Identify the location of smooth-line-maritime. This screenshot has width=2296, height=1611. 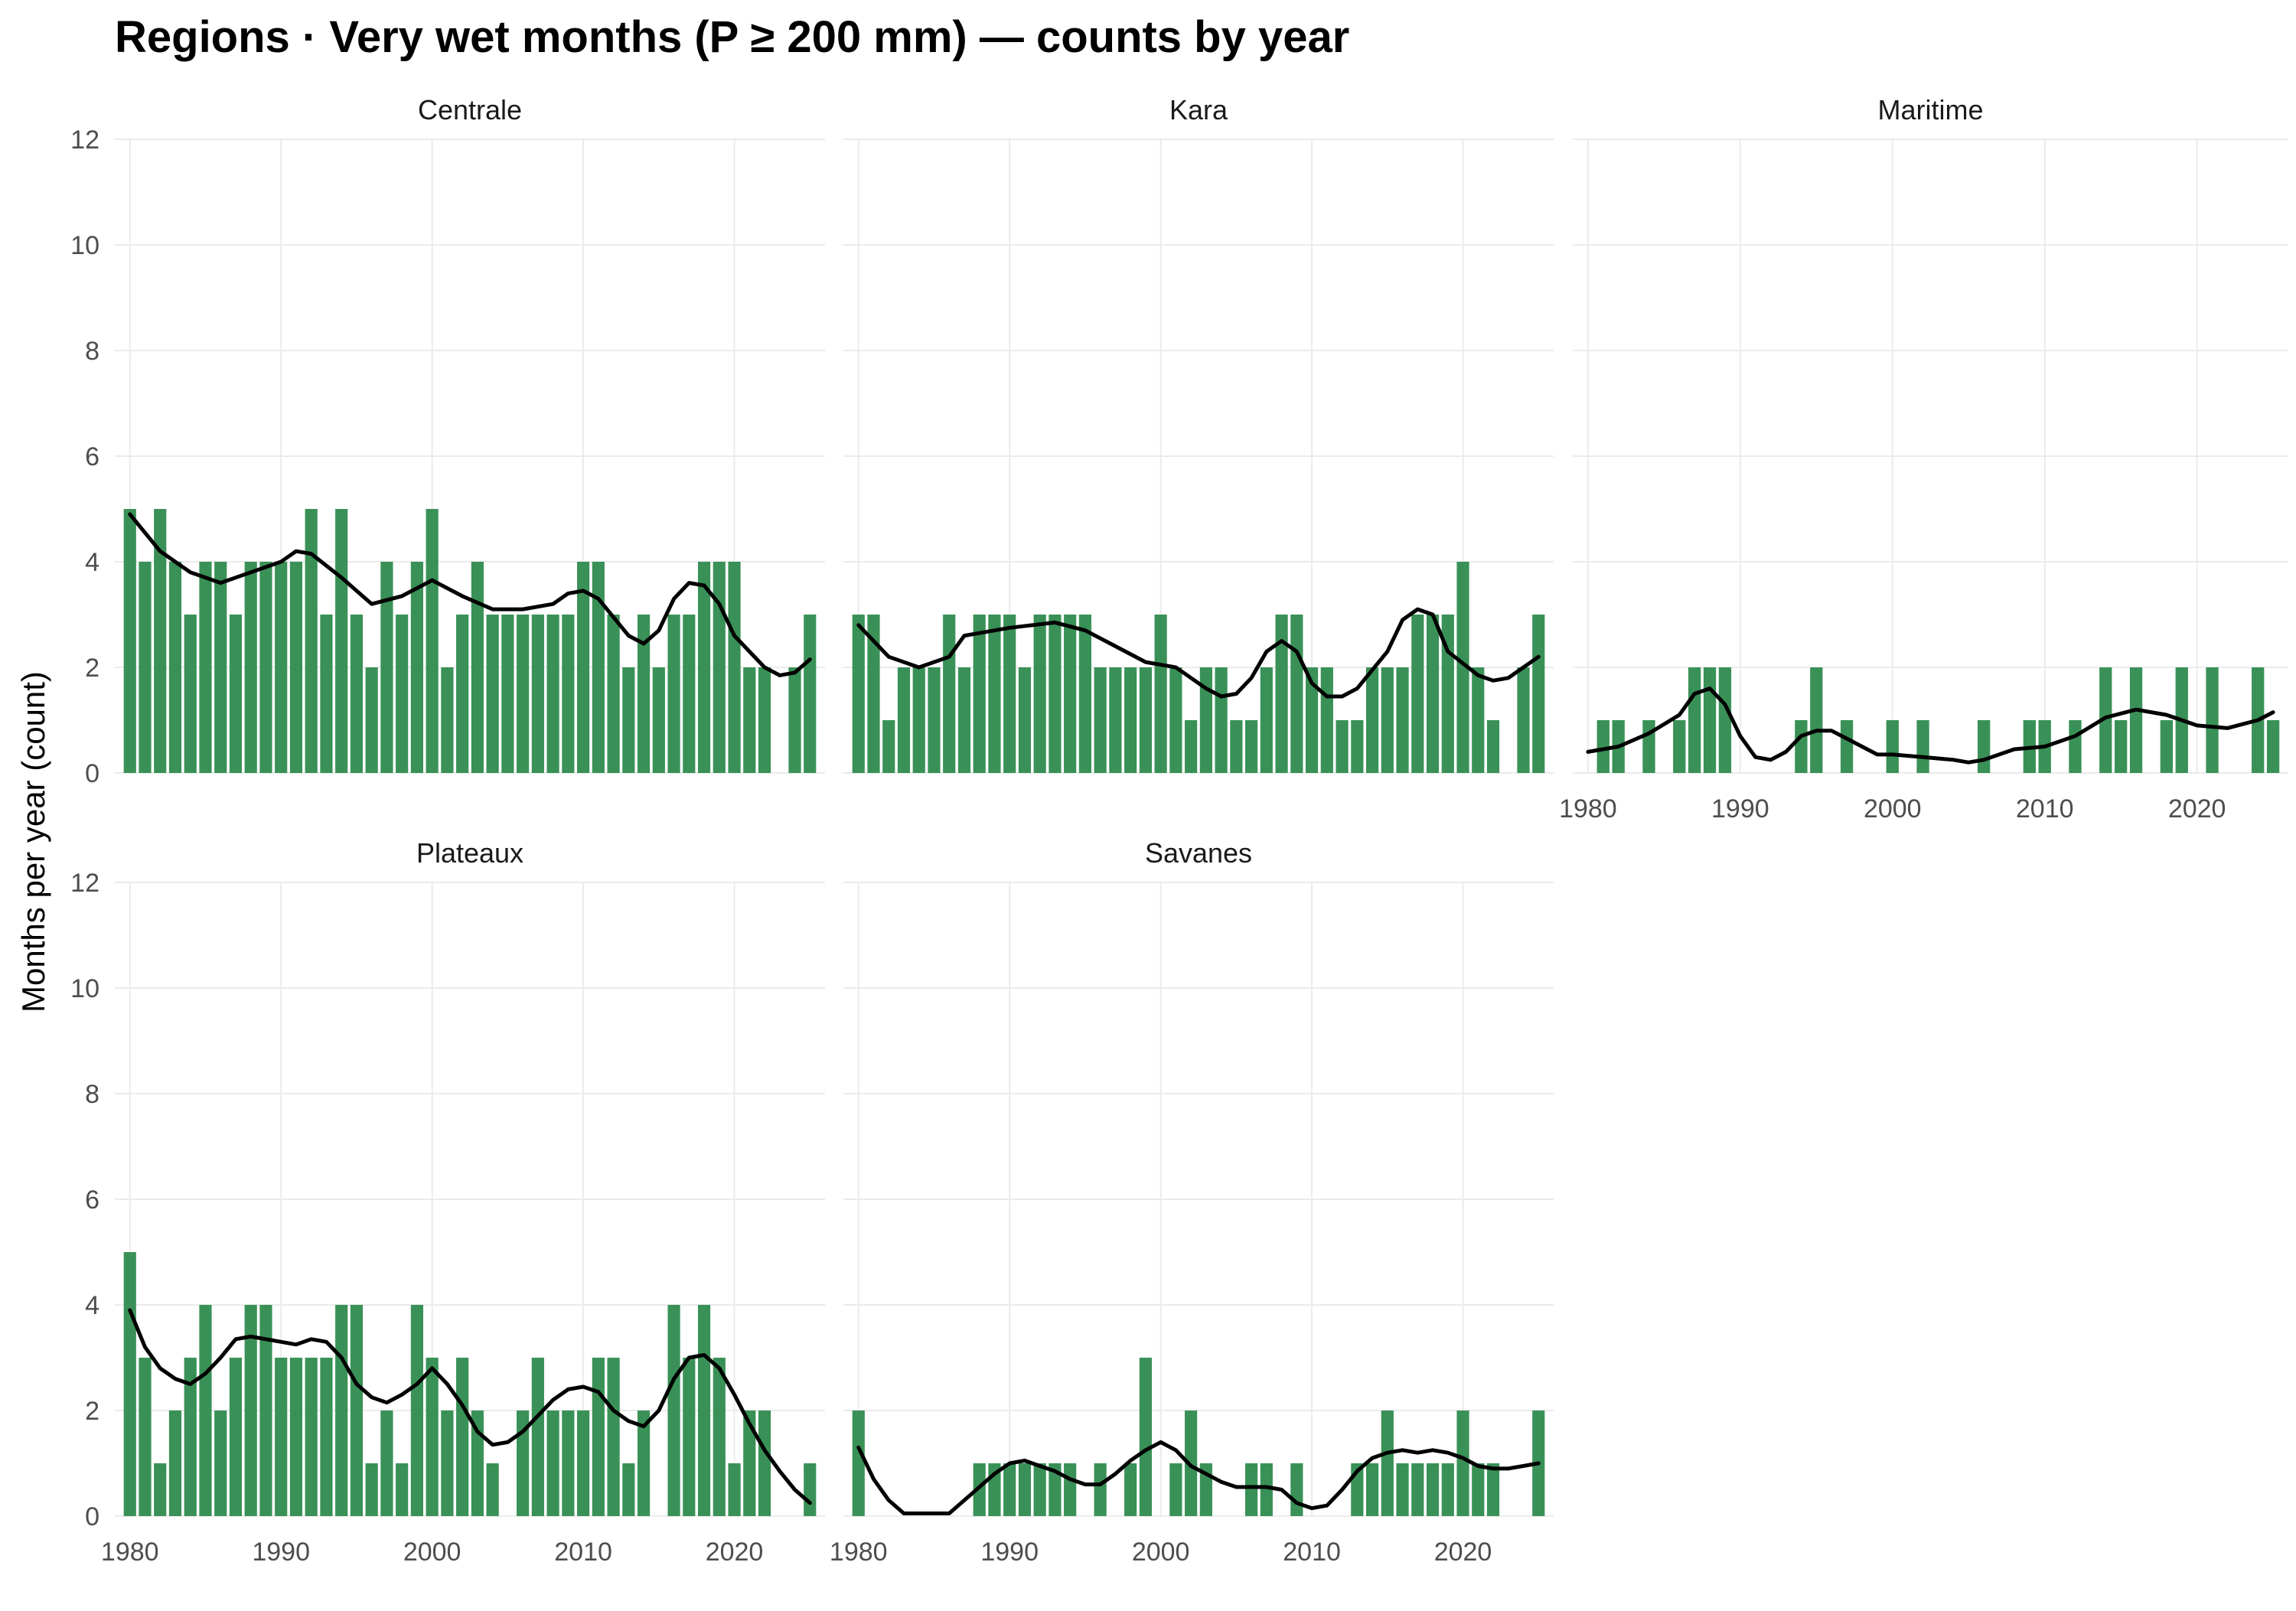
(1930, 725).